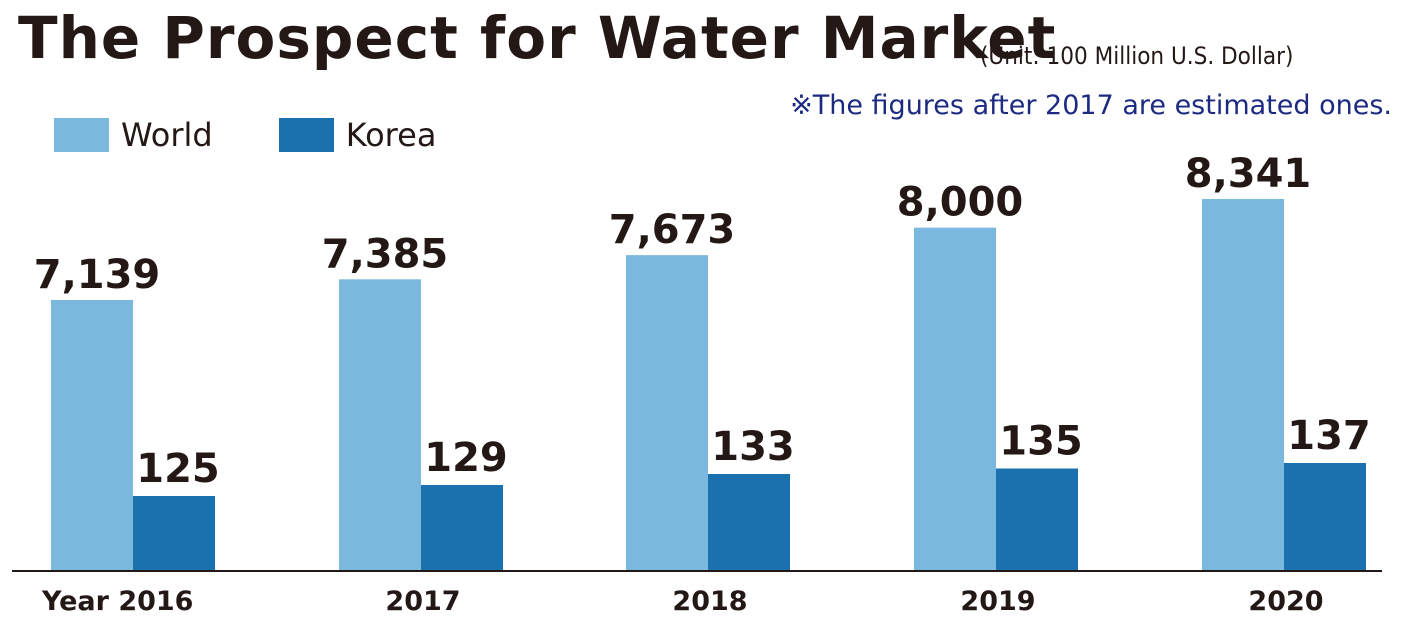 The image size is (1406, 626). I want to click on legend-swatch-korea, so click(306, 135).